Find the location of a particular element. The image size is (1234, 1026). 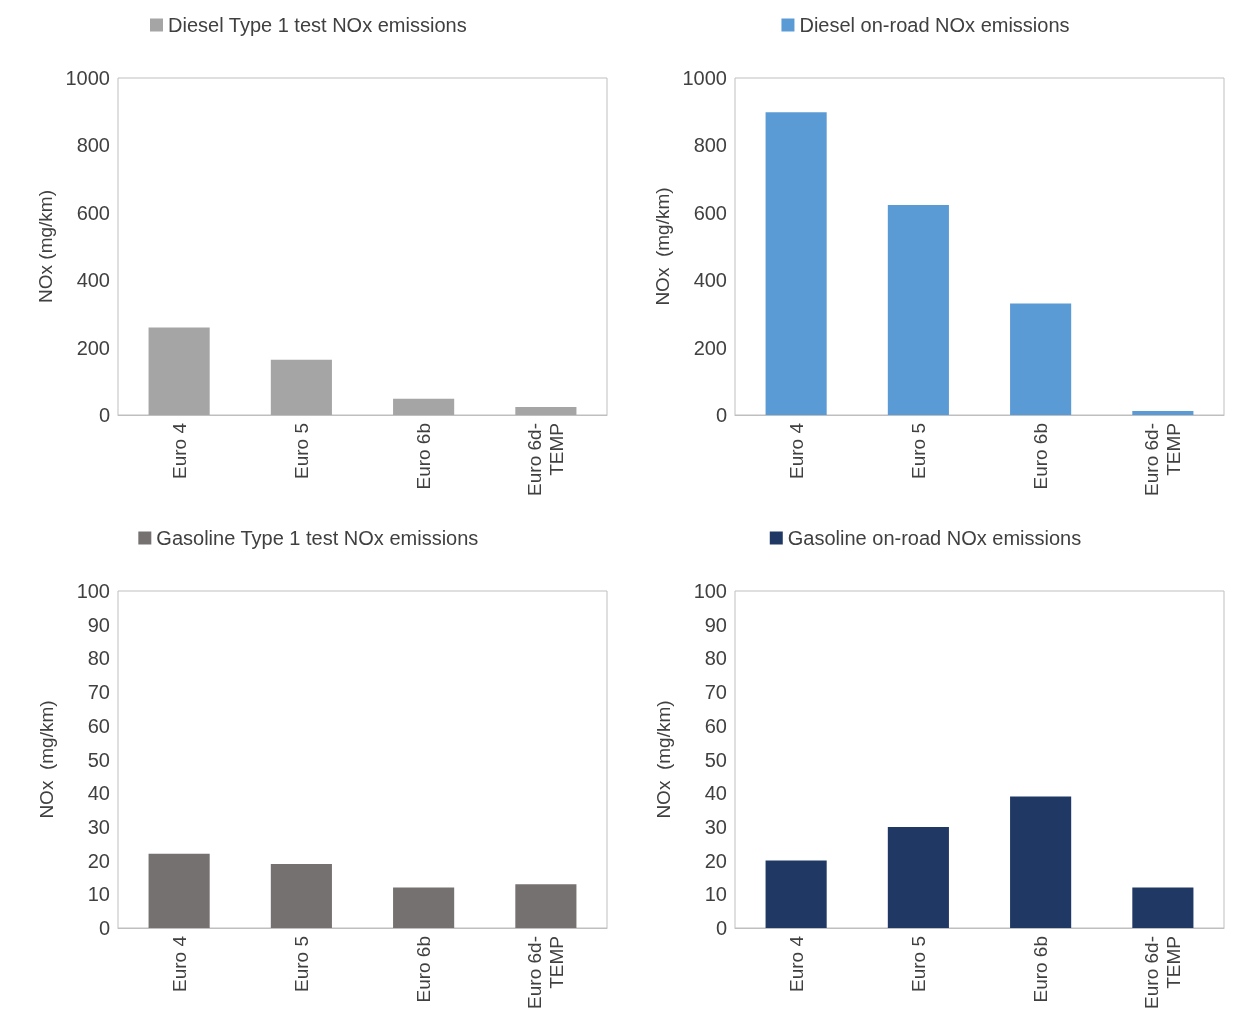

legend-label: Diesel Type 1 test NOx emissions is located at coordinates (317, 25).